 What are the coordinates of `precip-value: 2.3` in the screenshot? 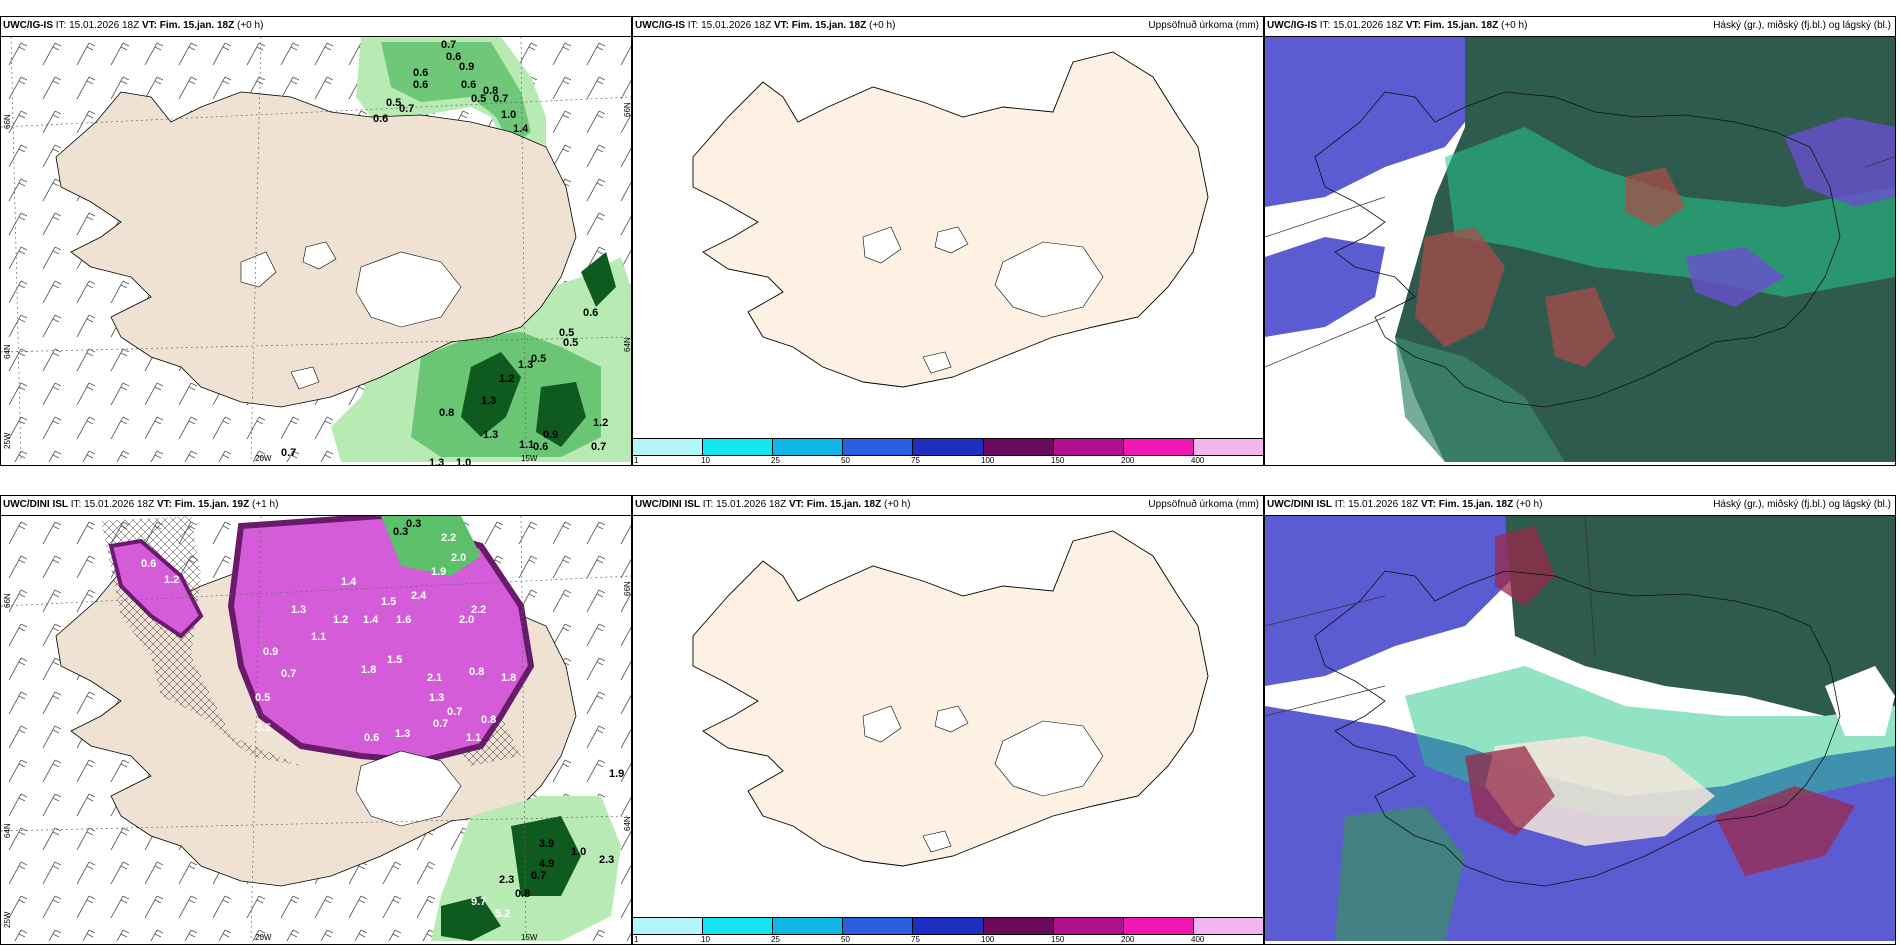 It's located at (507, 880).